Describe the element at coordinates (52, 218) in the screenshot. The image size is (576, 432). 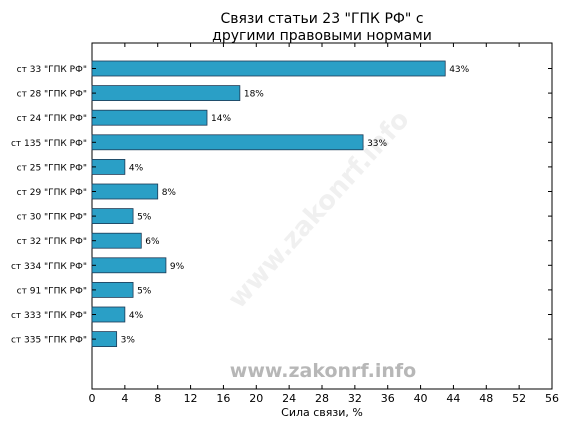
I see `y-tick-label: ст 30 "ГПК РФ"` at that location.